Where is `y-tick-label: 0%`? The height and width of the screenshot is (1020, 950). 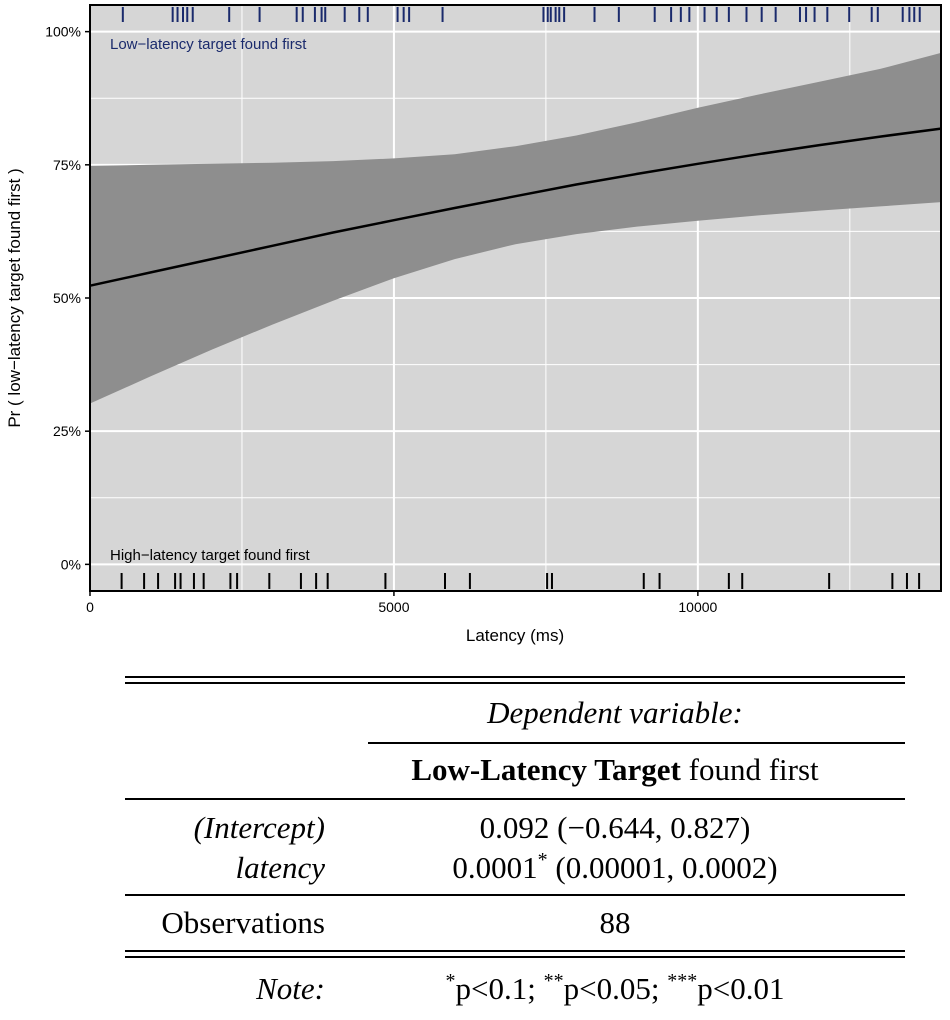 y-tick-label: 0% is located at coordinates (71, 564).